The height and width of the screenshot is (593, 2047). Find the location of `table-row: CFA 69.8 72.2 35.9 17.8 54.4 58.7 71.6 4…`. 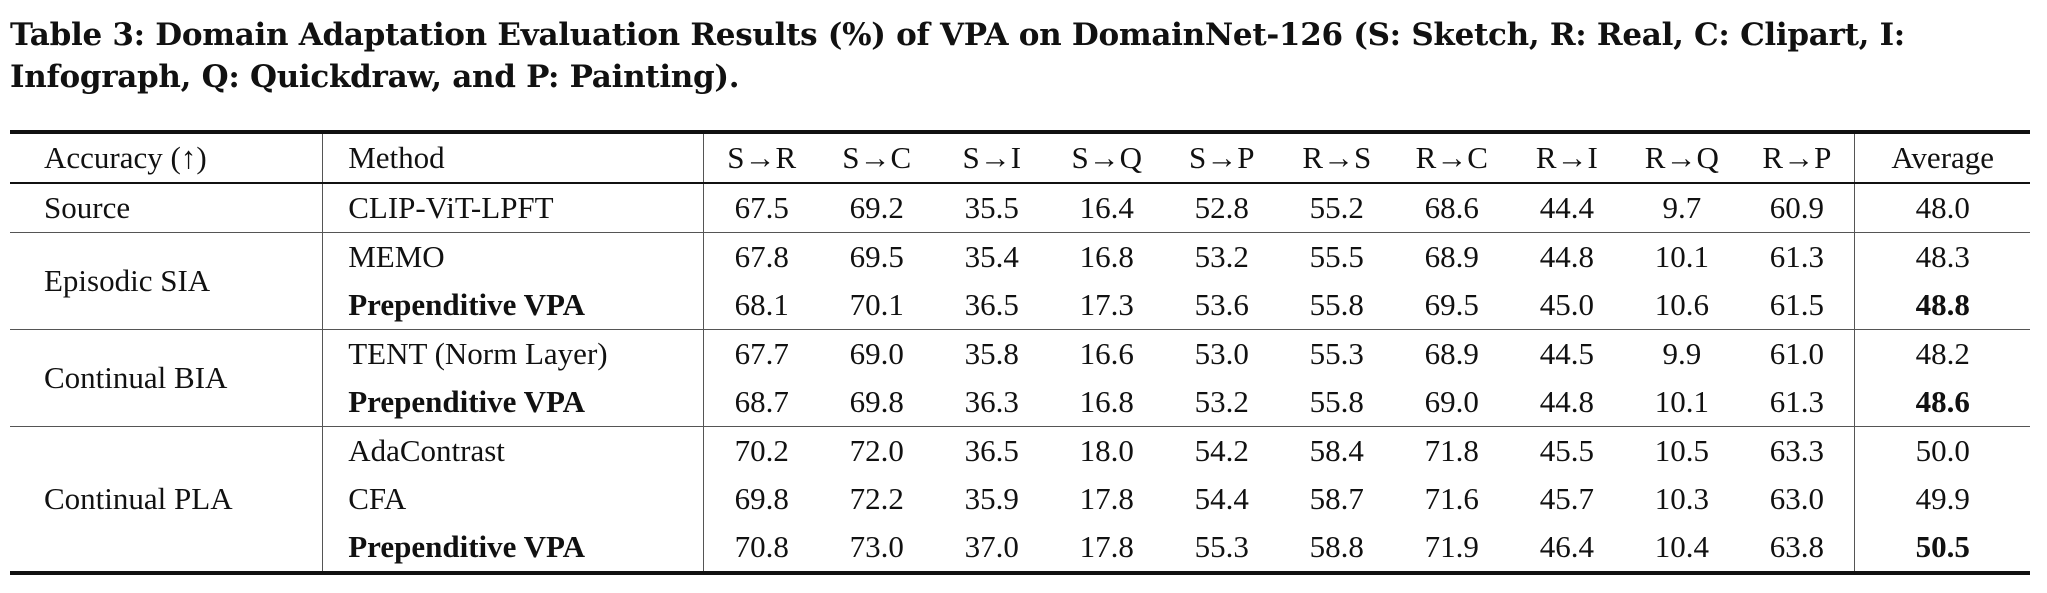

table-row: CFA 69.8 72.2 35.9 17.8 54.4 58.7 71.6 4… is located at coordinates (1020, 499).